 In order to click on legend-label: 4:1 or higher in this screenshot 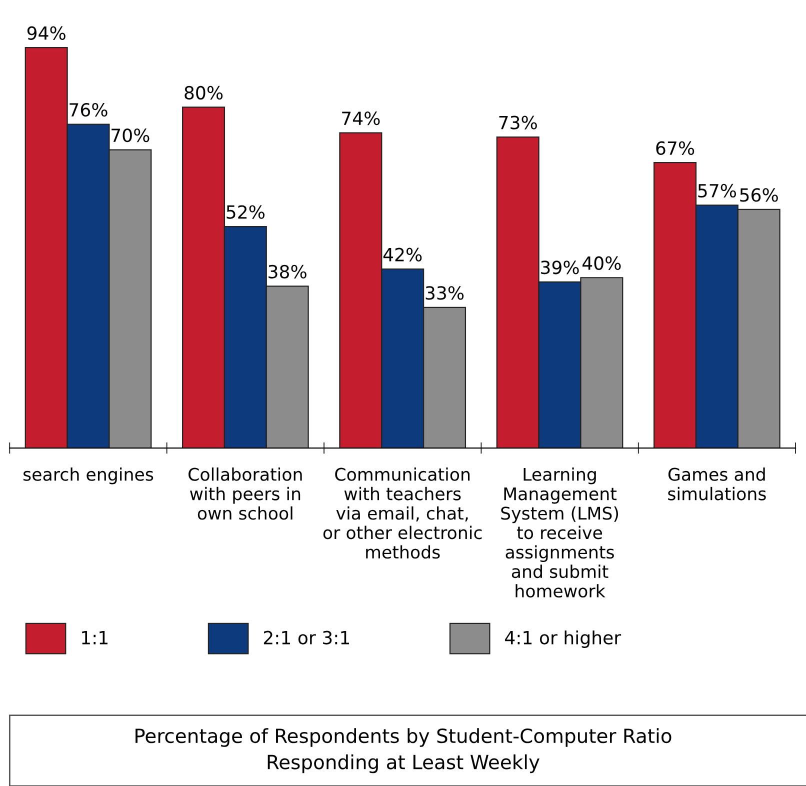, I will do `click(563, 639)`.